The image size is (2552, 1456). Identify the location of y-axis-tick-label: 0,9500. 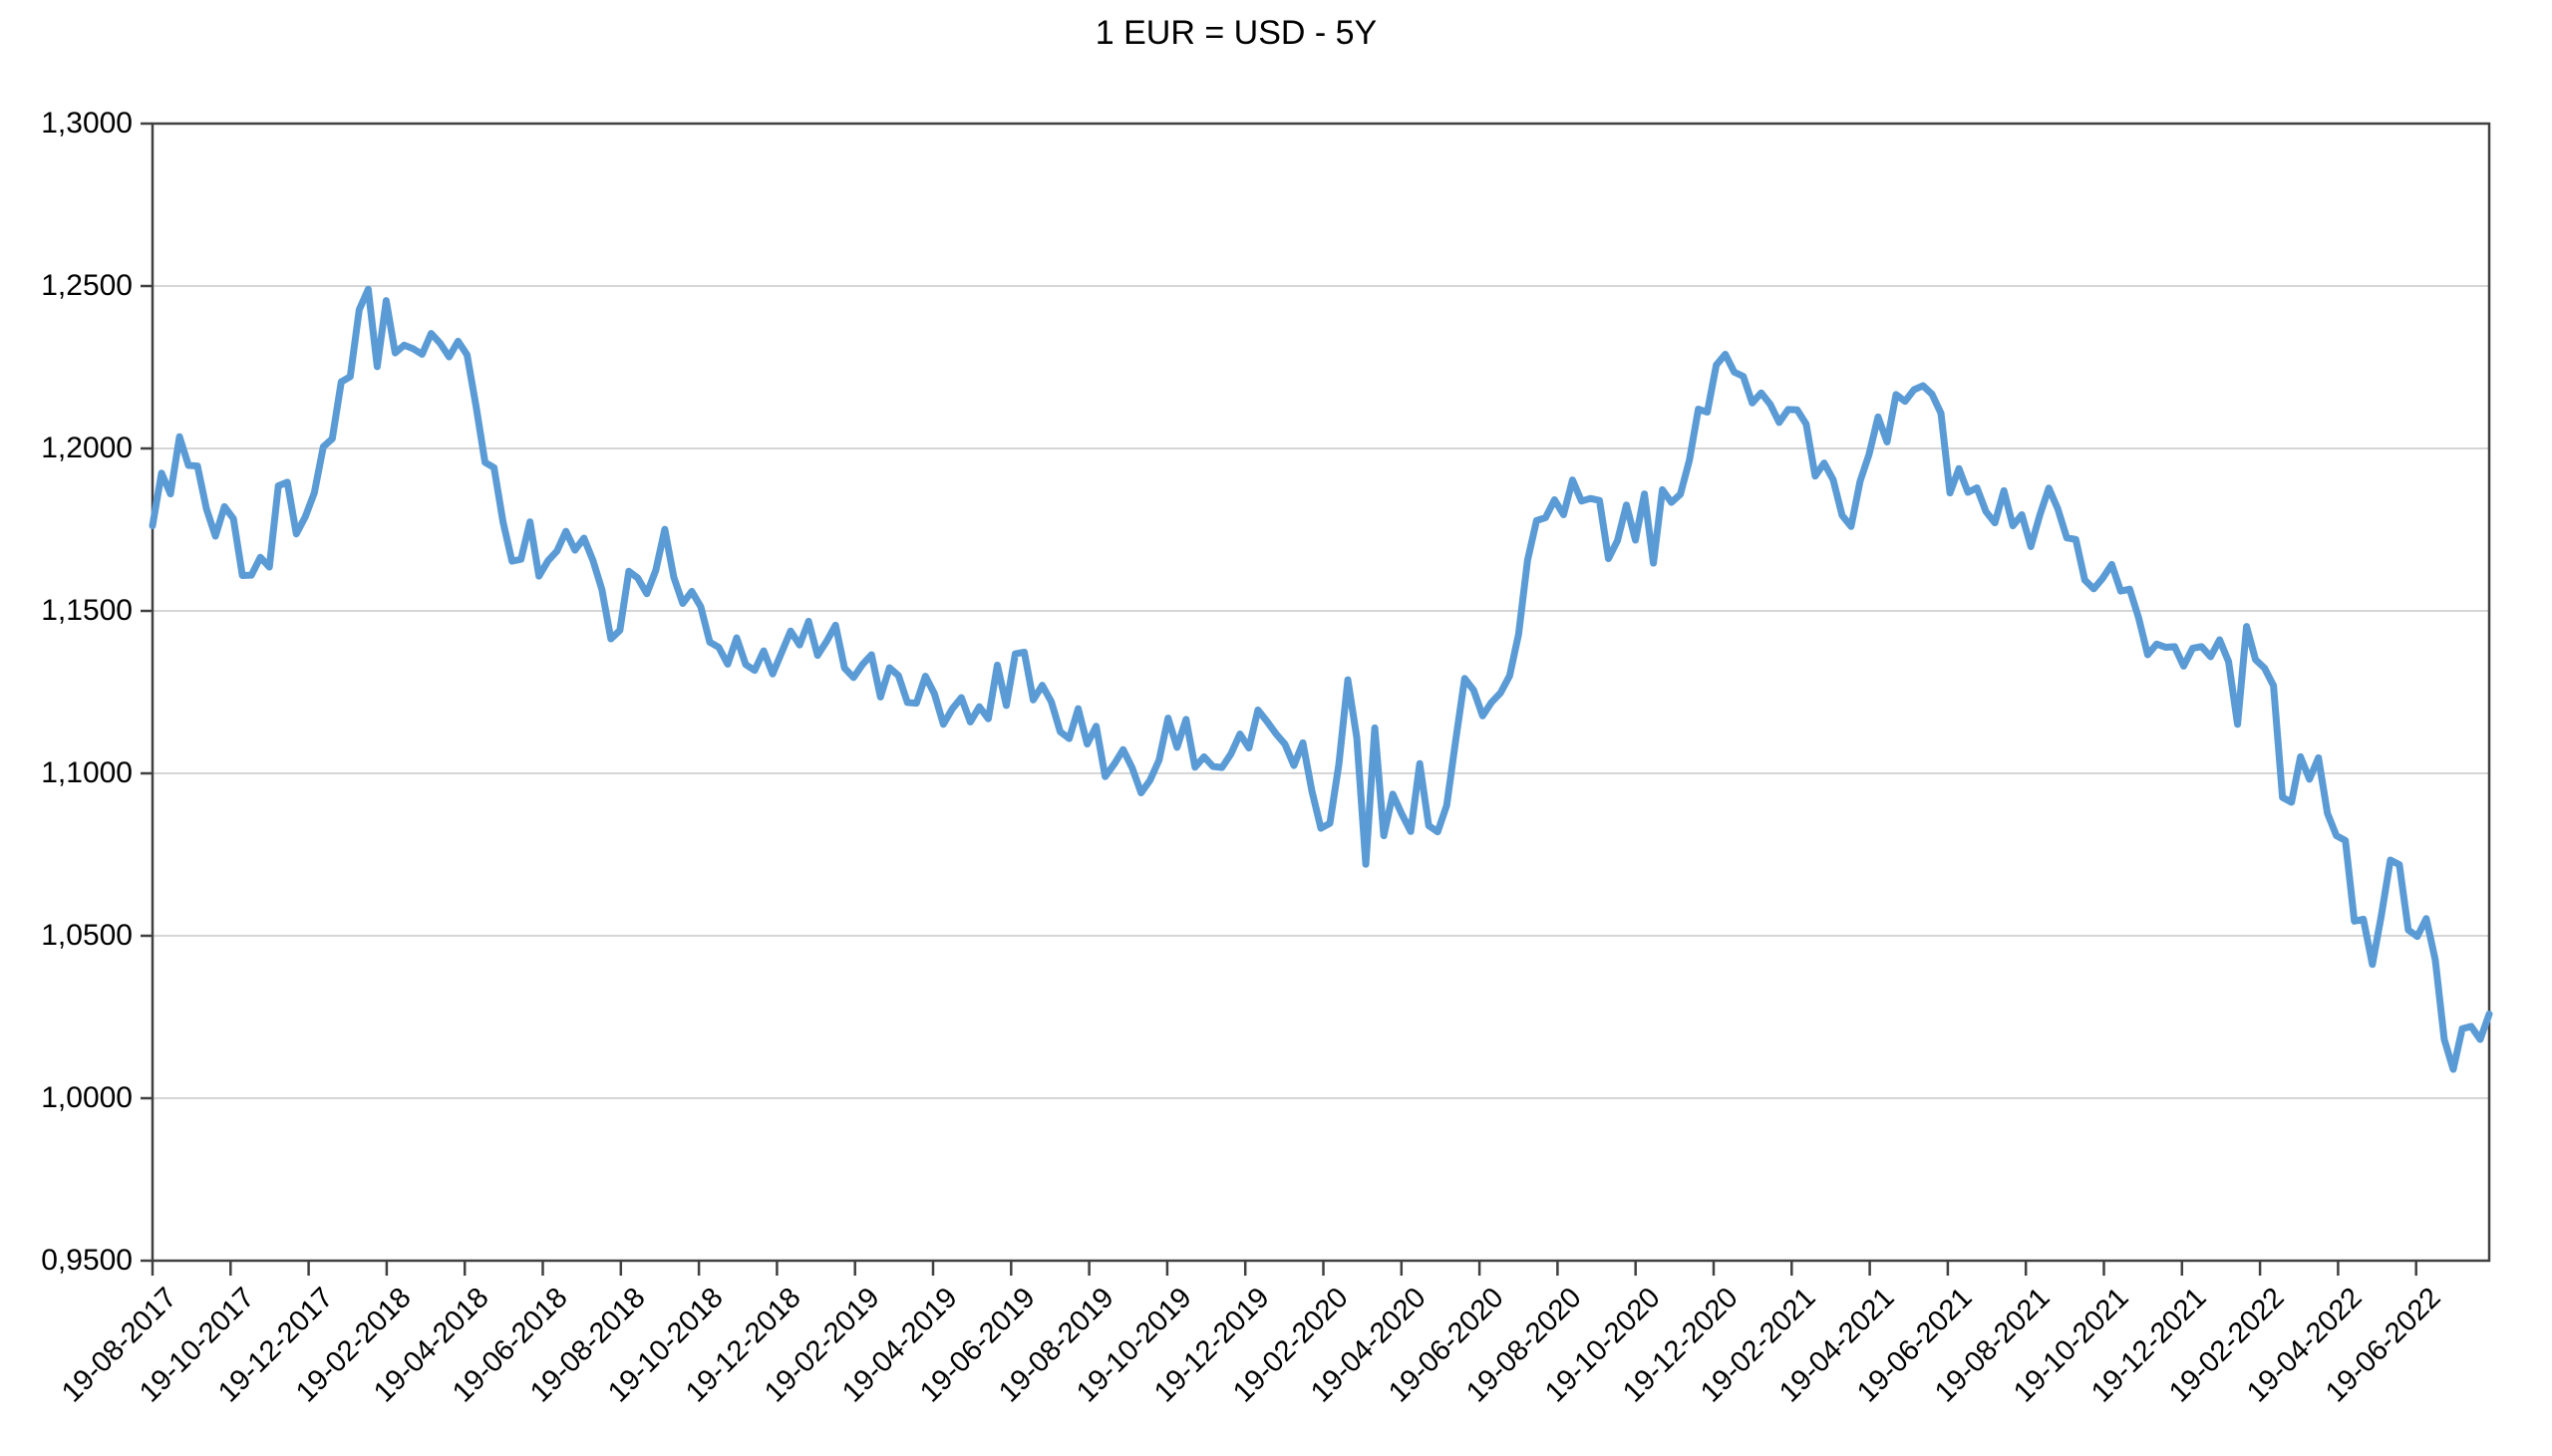
(87, 1260).